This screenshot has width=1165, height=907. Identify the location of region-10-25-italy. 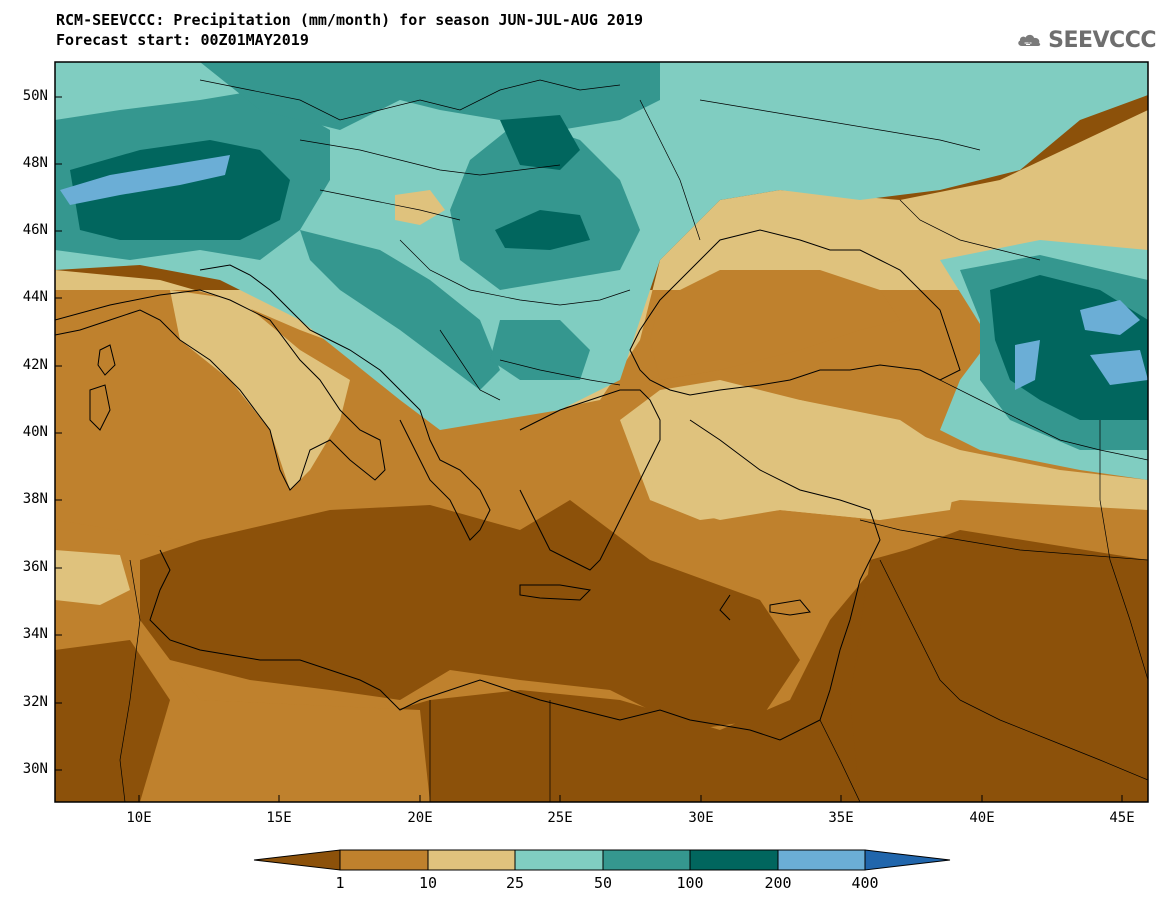
(260, 390).